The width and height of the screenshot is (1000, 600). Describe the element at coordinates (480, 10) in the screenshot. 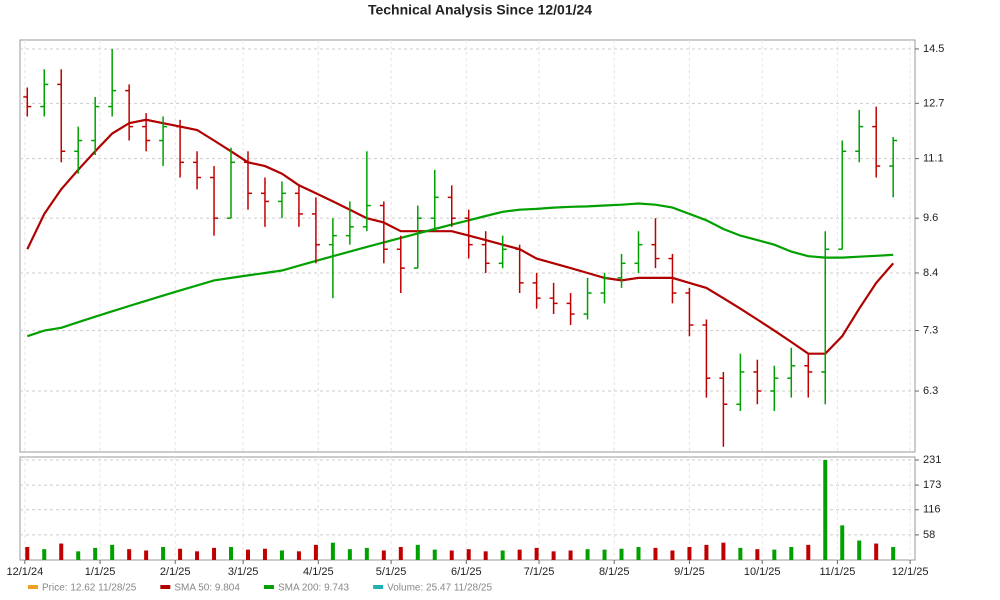

I see `chart-title: Technical Analysis Since 12/01/24` at that location.